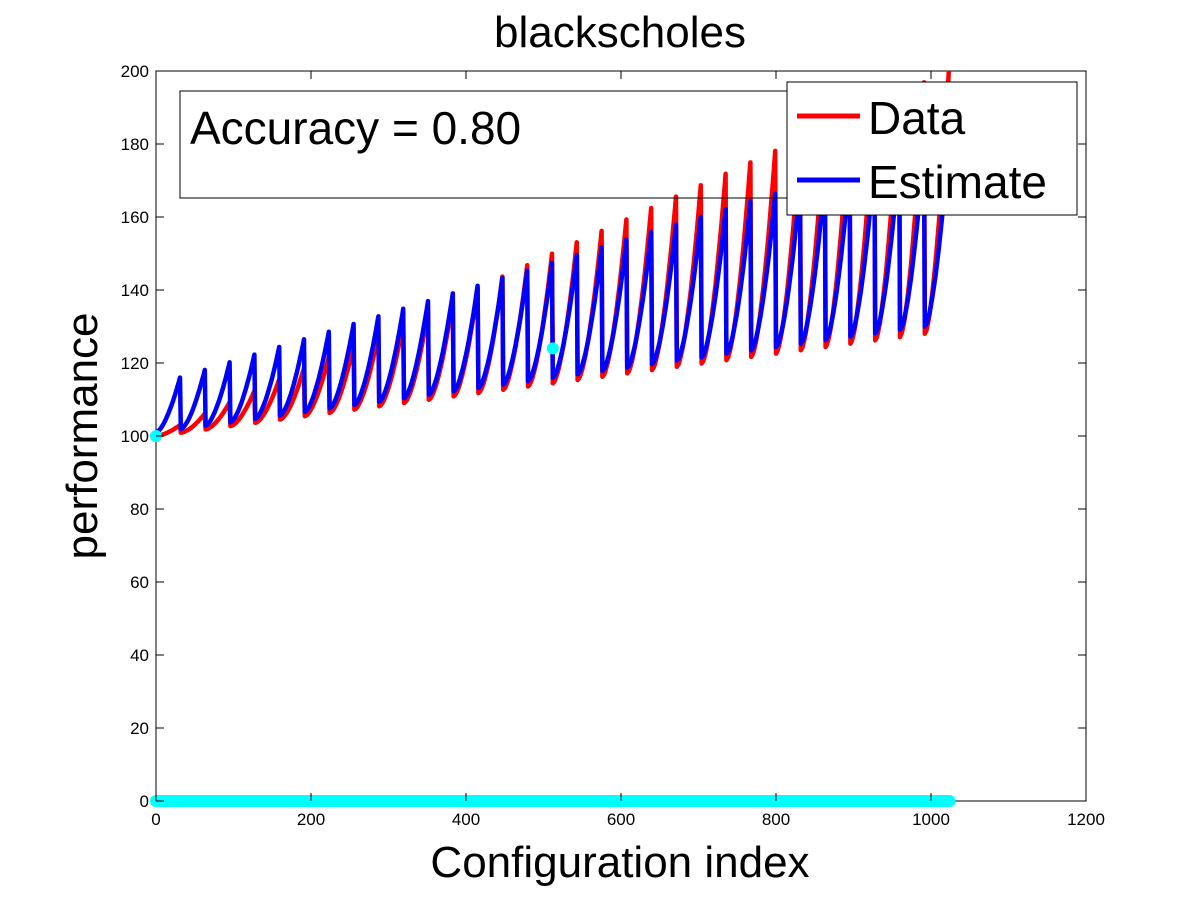 Image resolution: width=1200 pixels, height=900 pixels. What do you see at coordinates (82, 435) in the screenshot?
I see `y-axis-label: performance` at bounding box center [82, 435].